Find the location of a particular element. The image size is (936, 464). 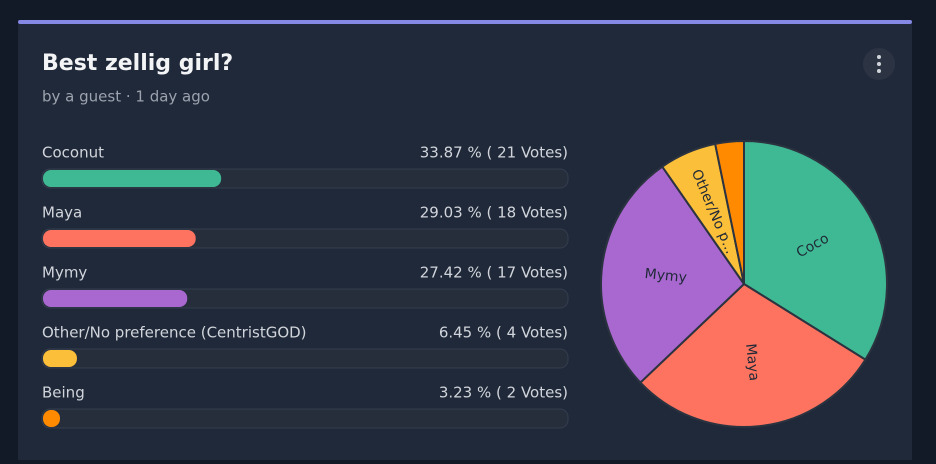

menu-button is located at coordinates (879, 64).